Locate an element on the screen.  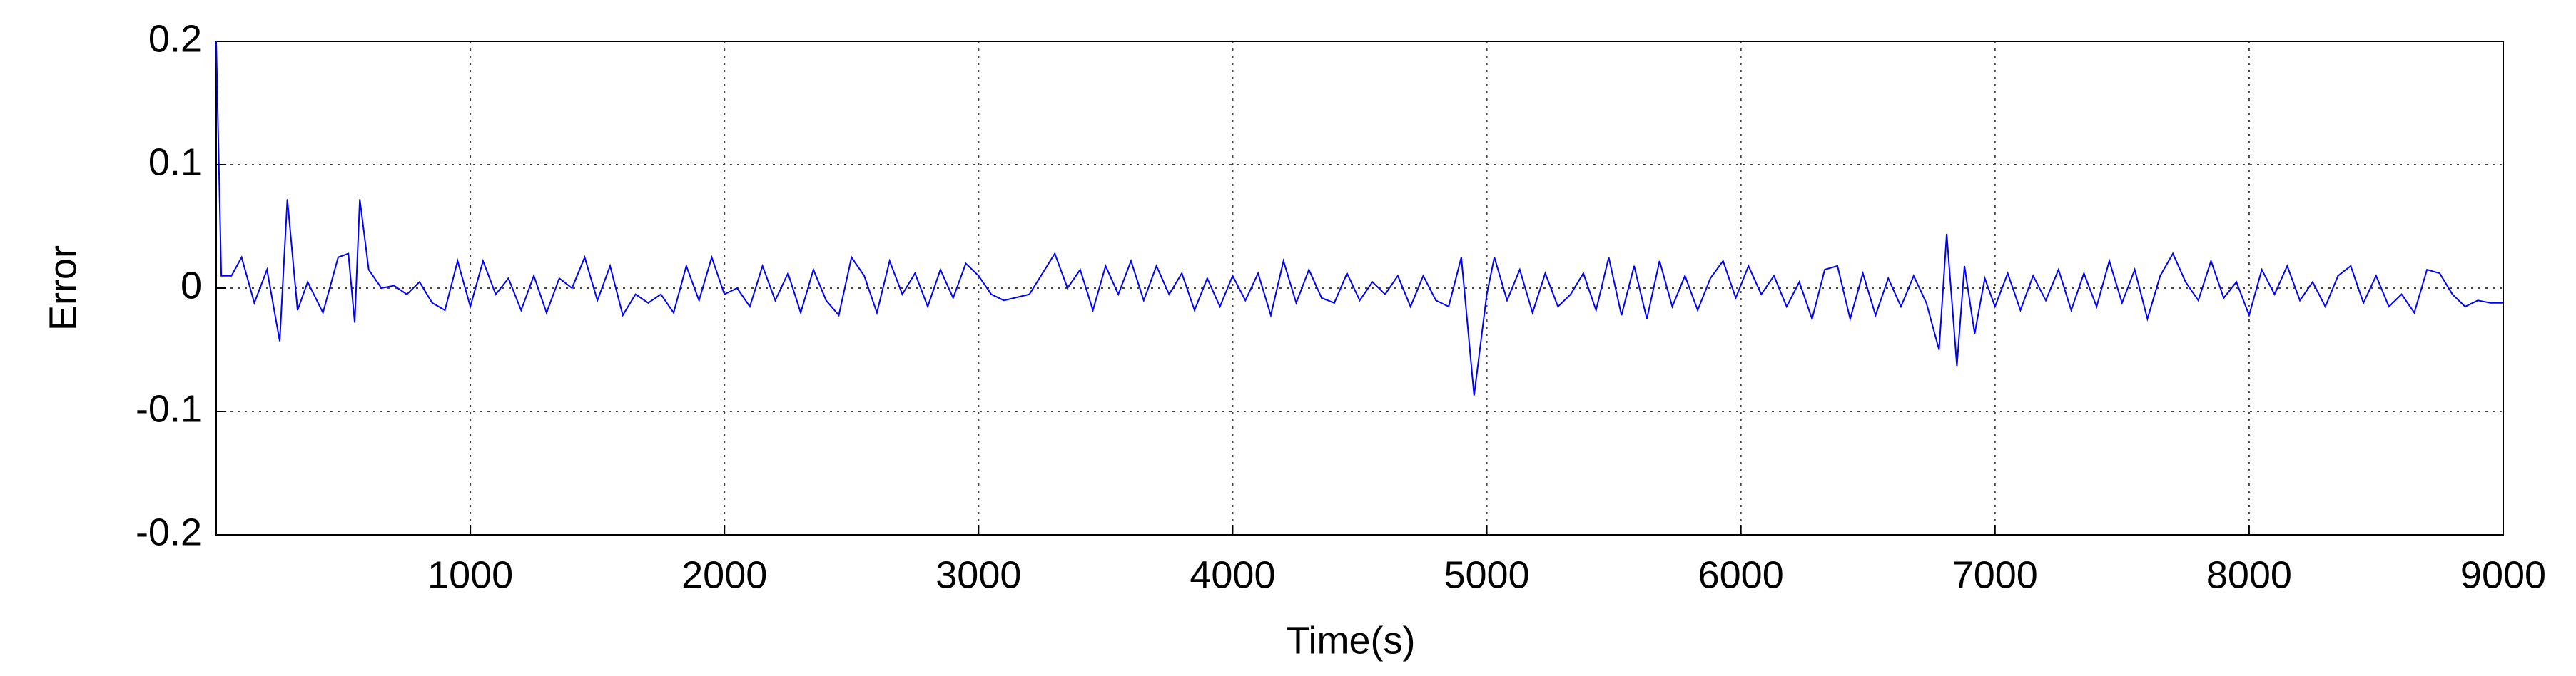
y-tick-label: 0 is located at coordinates (191, 285).